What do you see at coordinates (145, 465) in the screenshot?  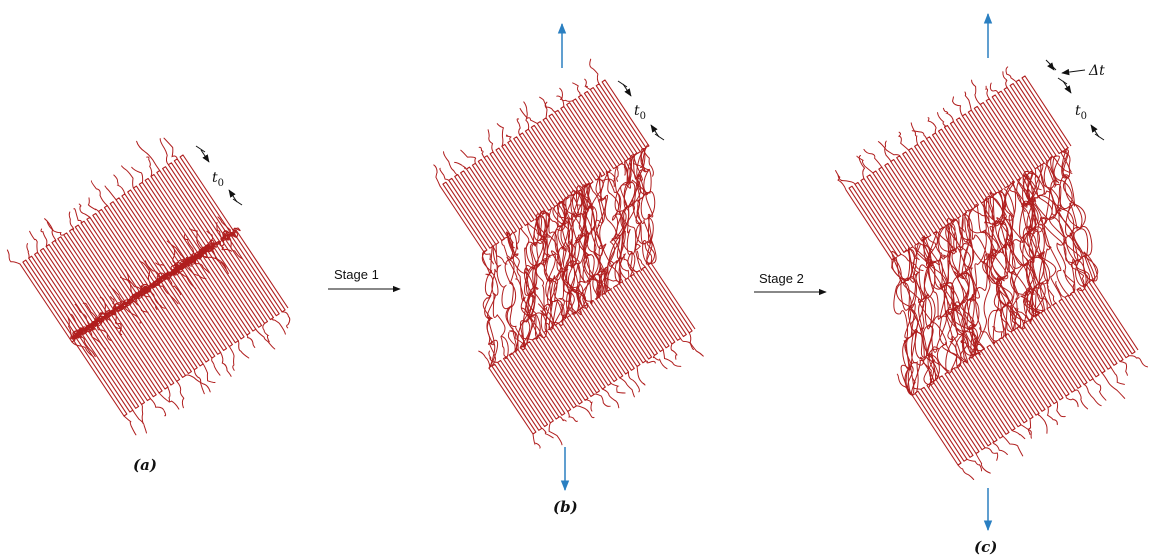 I see `panel-label-a: (a)` at bounding box center [145, 465].